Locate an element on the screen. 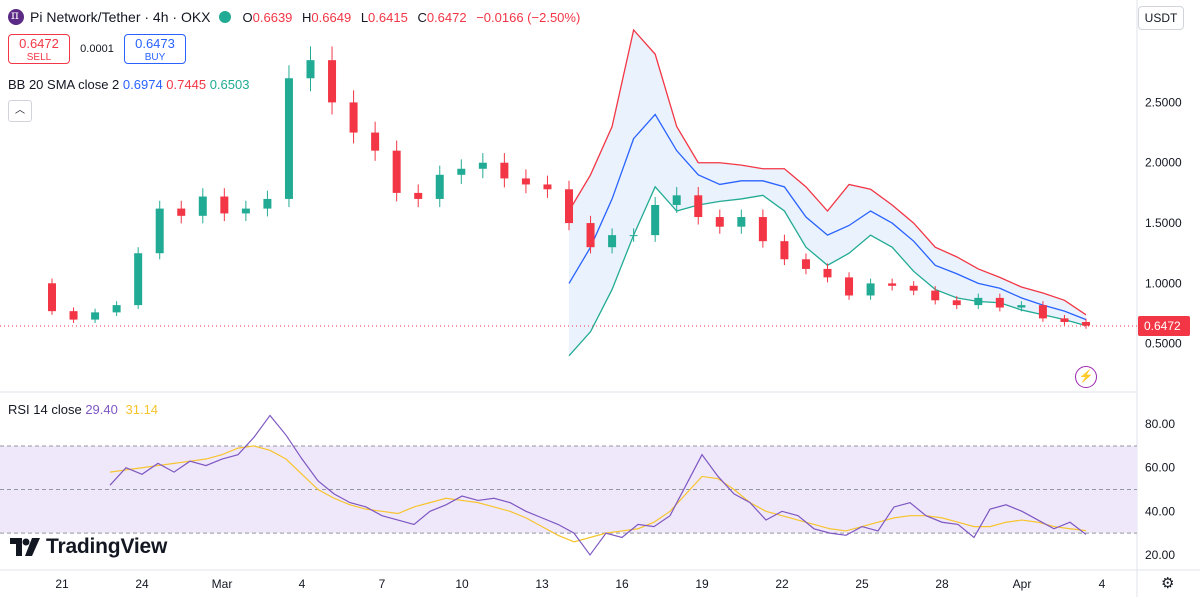 Image resolution: width=1200 pixels, height=597 pixels. price-tick-label: 0.5000 is located at coordinates (1163, 344).